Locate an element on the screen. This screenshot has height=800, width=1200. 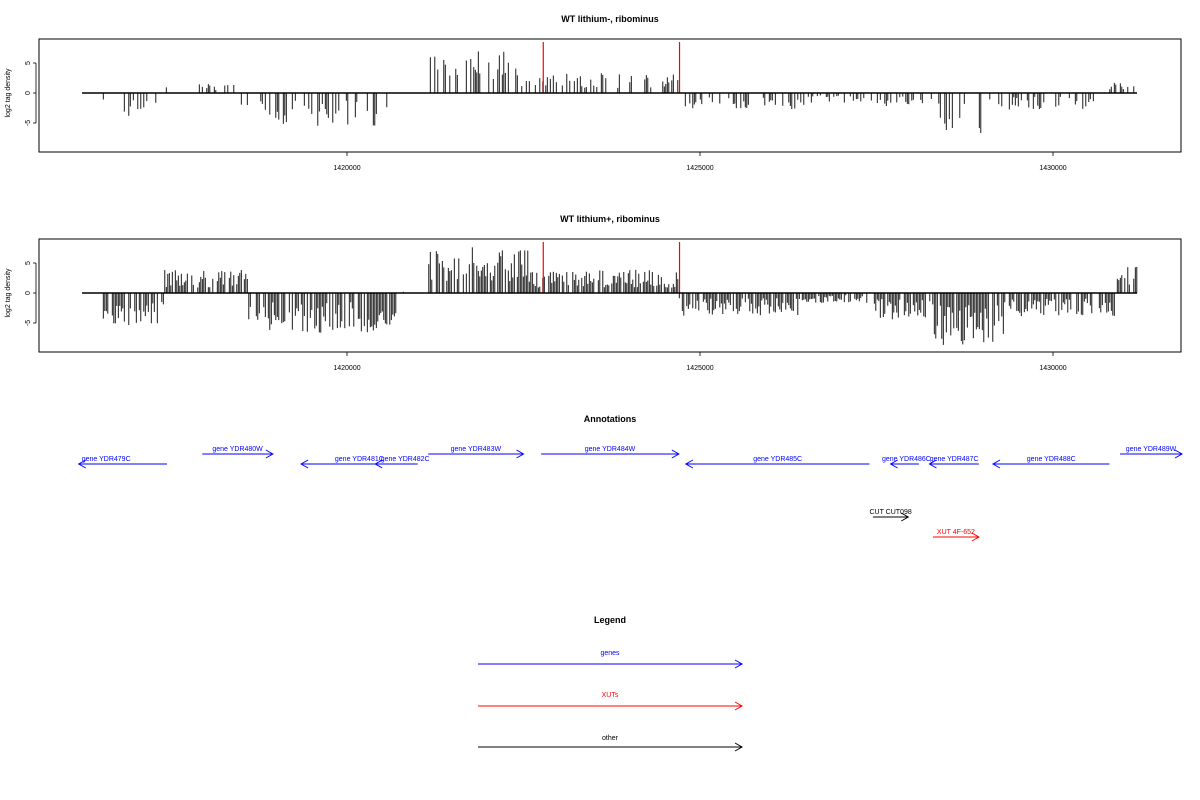
annotation-gene: gene YDR482C is located at coordinates (402, 462).